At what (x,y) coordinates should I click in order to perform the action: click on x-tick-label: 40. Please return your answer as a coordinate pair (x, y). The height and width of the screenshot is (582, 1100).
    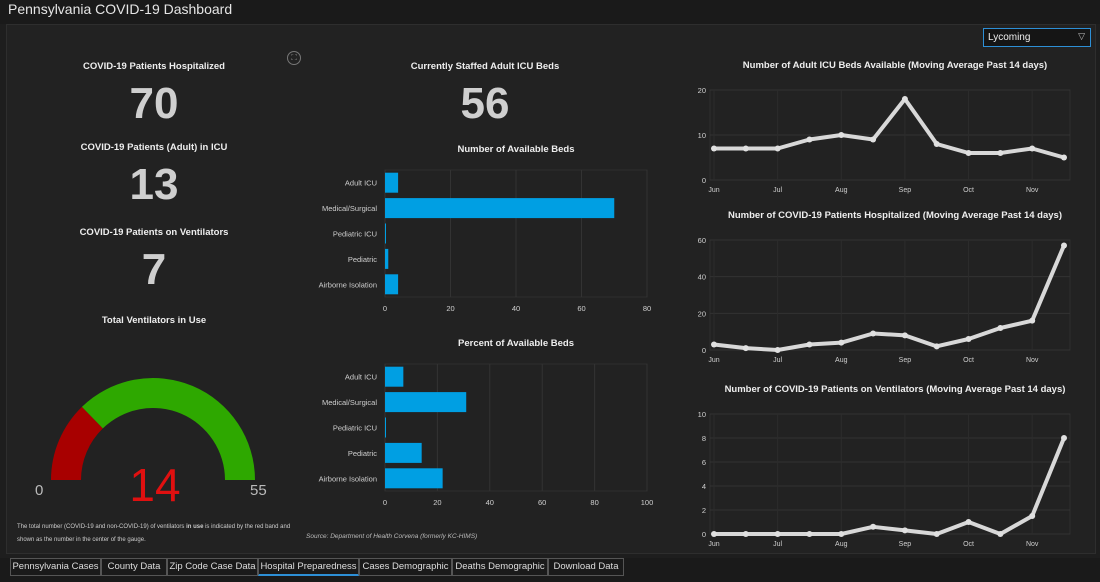
    Looking at the image, I should click on (490, 502).